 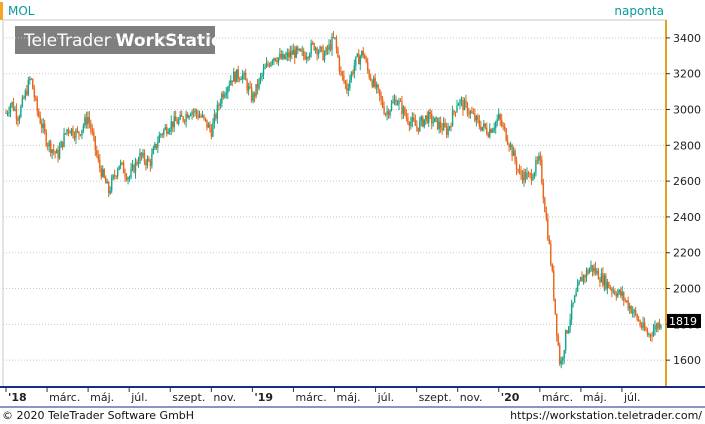 What do you see at coordinates (684, 320) in the screenshot?
I see `last-value-bg` at bounding box center [684, 320].